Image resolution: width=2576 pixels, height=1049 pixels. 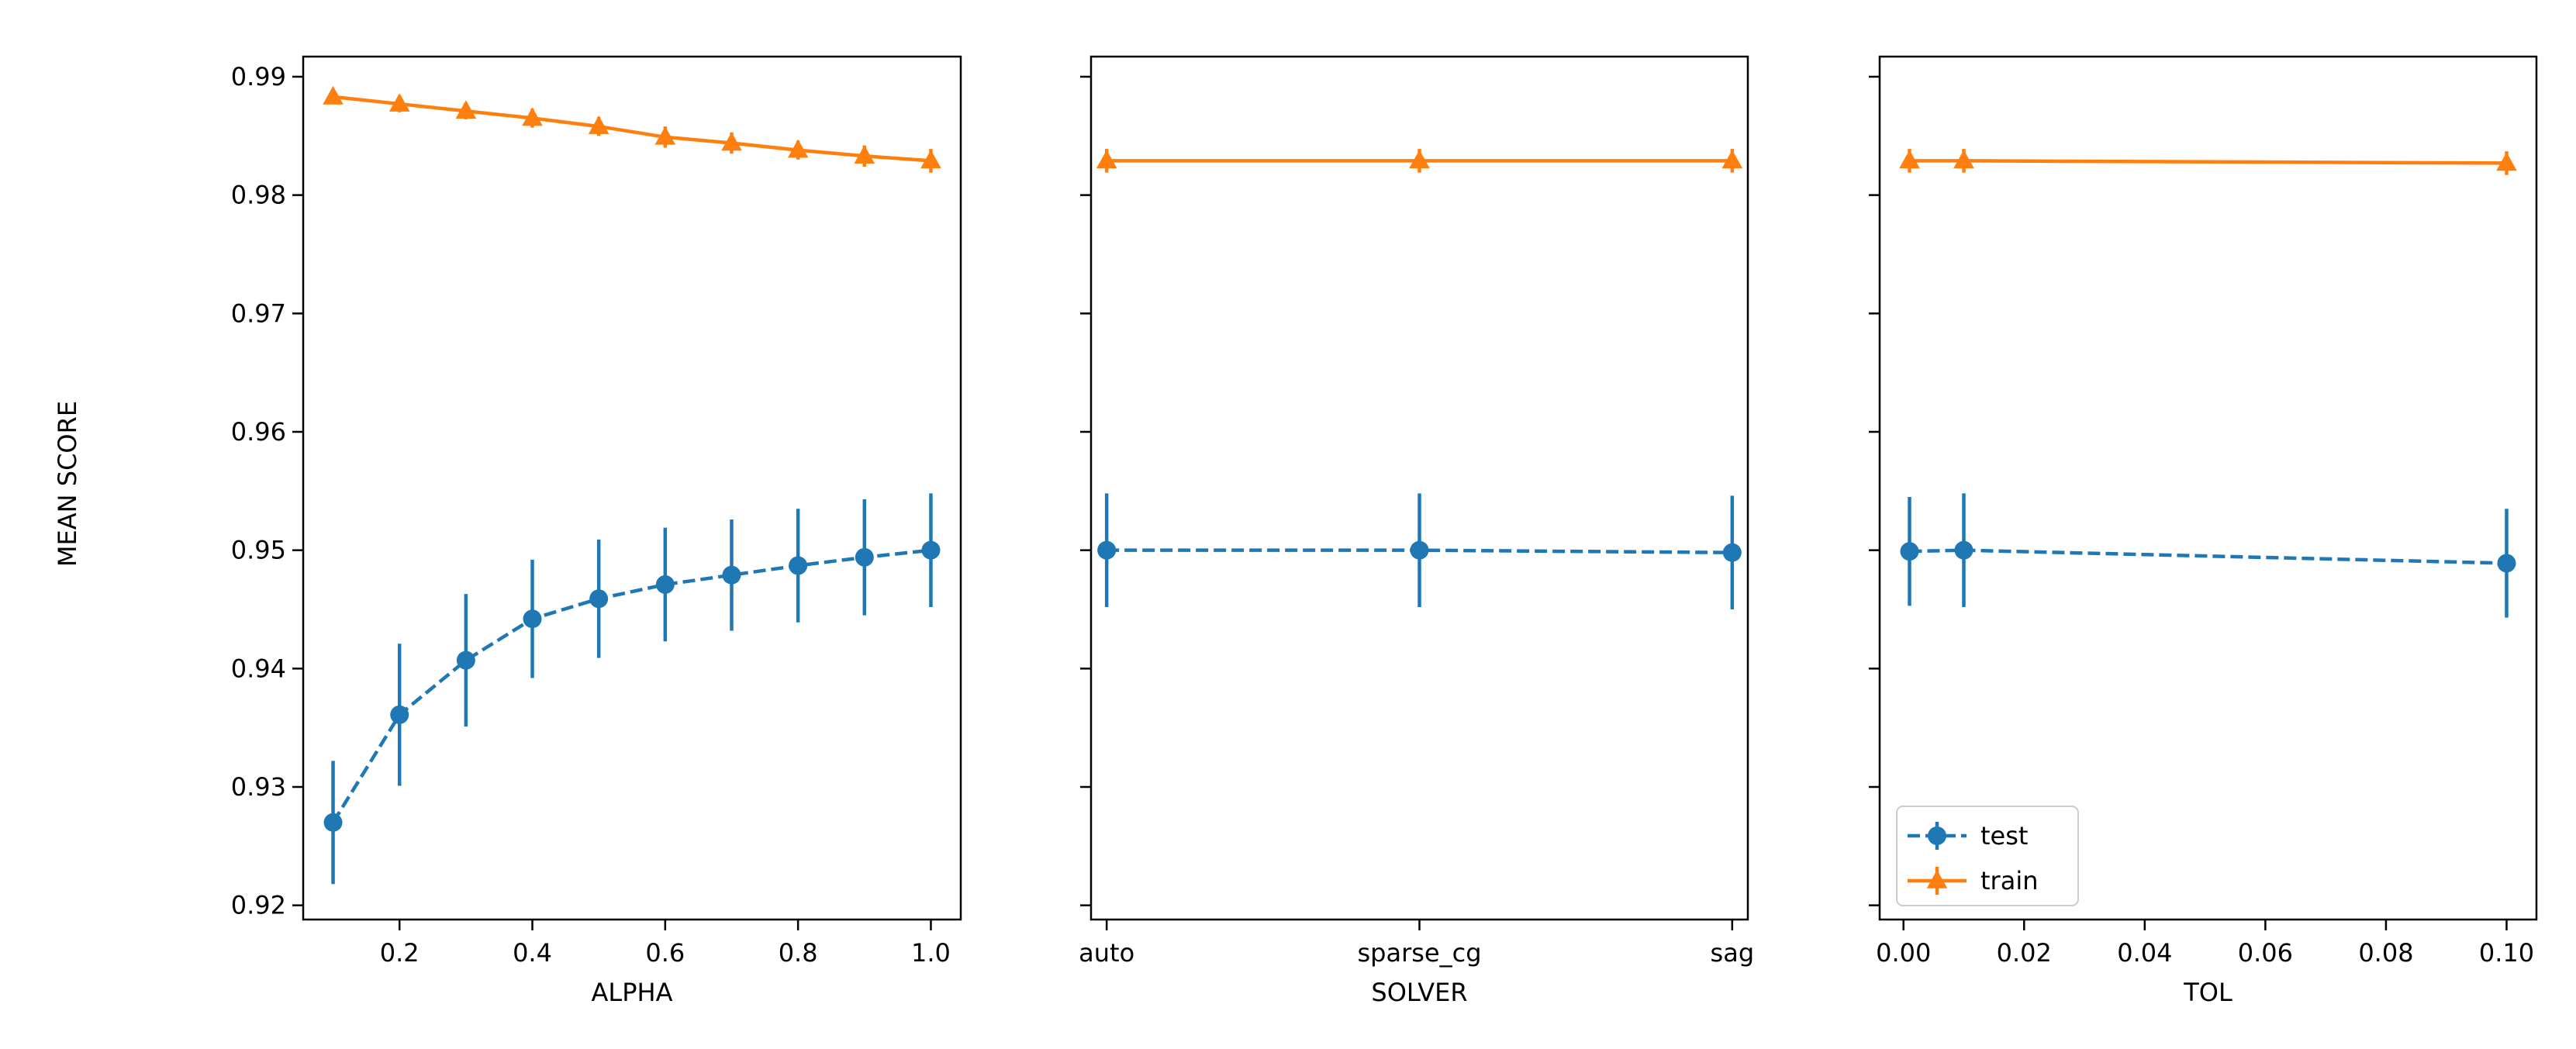 What do you see at coordinates (2025, 953) in the screenshot?
I see `x-tick-label: 0.02` at bounding box center [2025, 953].